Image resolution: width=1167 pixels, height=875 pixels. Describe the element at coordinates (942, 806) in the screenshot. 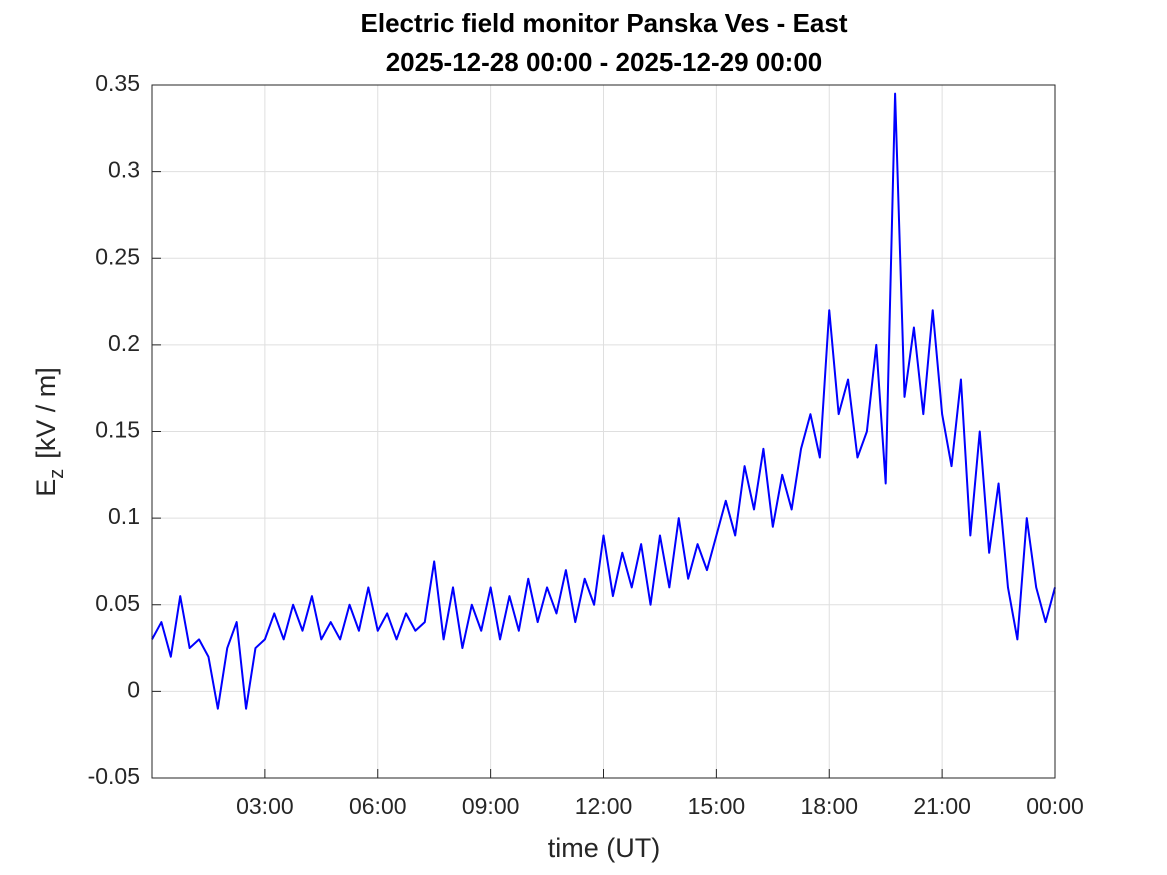

I see `x-tick-label: 21:00` at that location.